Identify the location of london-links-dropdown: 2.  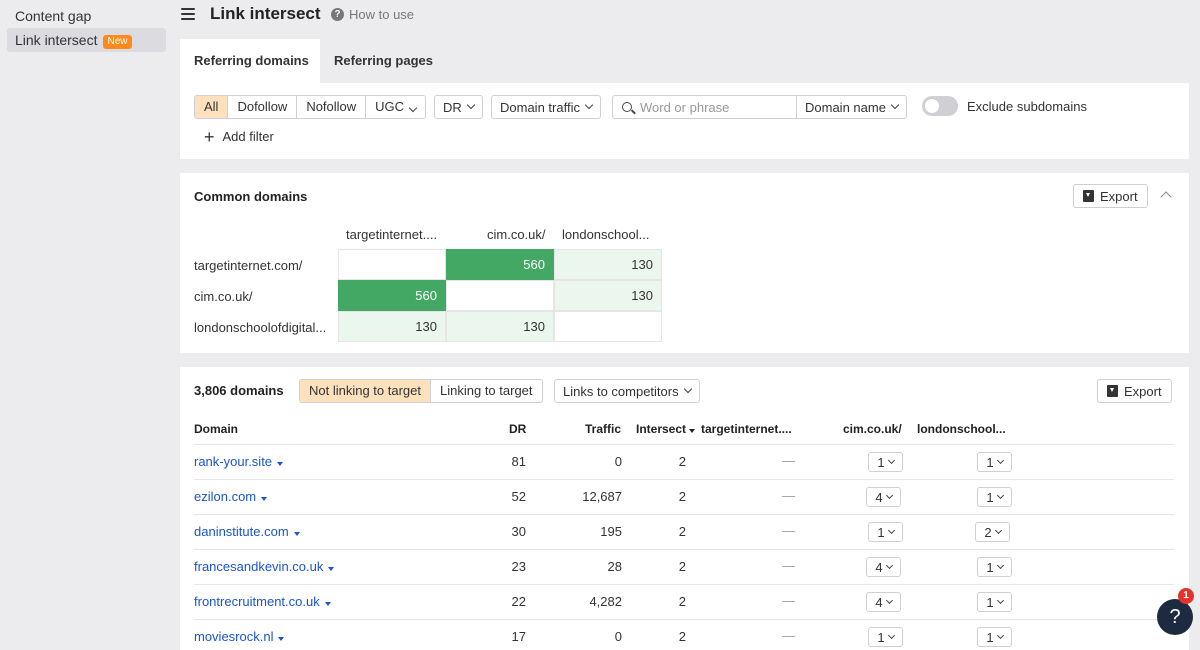
(992, 532).